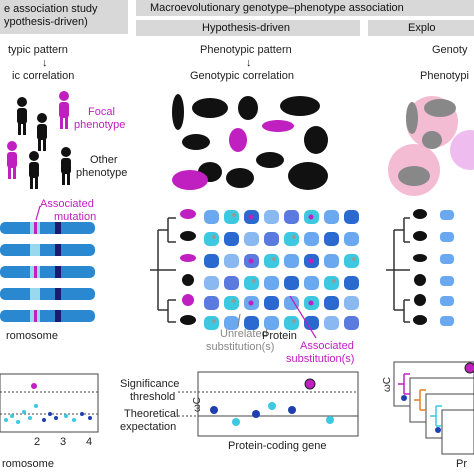 Image resolution: width=474 pixels, height=474 pixels. I want to click on header-hypothesis: Hypothesis-driven, so click(248, 28).